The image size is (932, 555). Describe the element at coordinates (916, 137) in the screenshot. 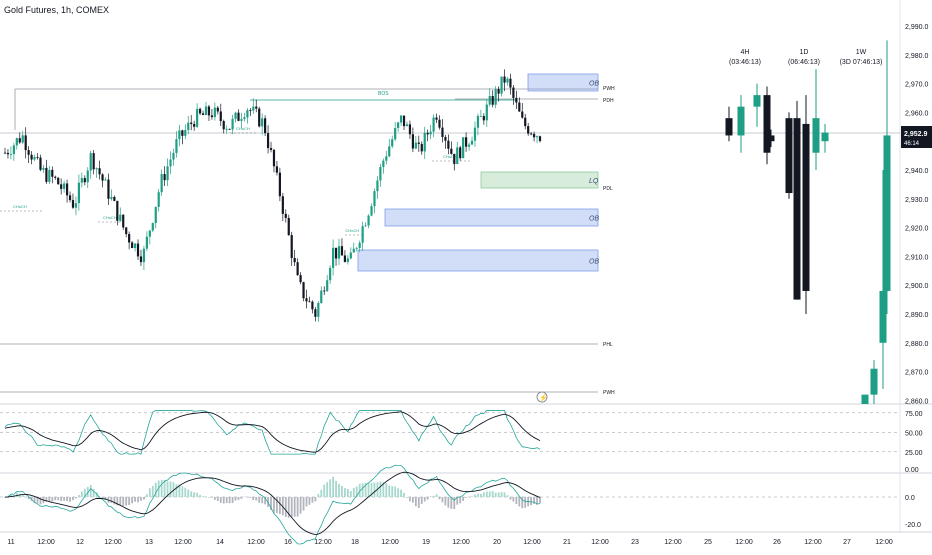

I see `last-price-tag` at that location.